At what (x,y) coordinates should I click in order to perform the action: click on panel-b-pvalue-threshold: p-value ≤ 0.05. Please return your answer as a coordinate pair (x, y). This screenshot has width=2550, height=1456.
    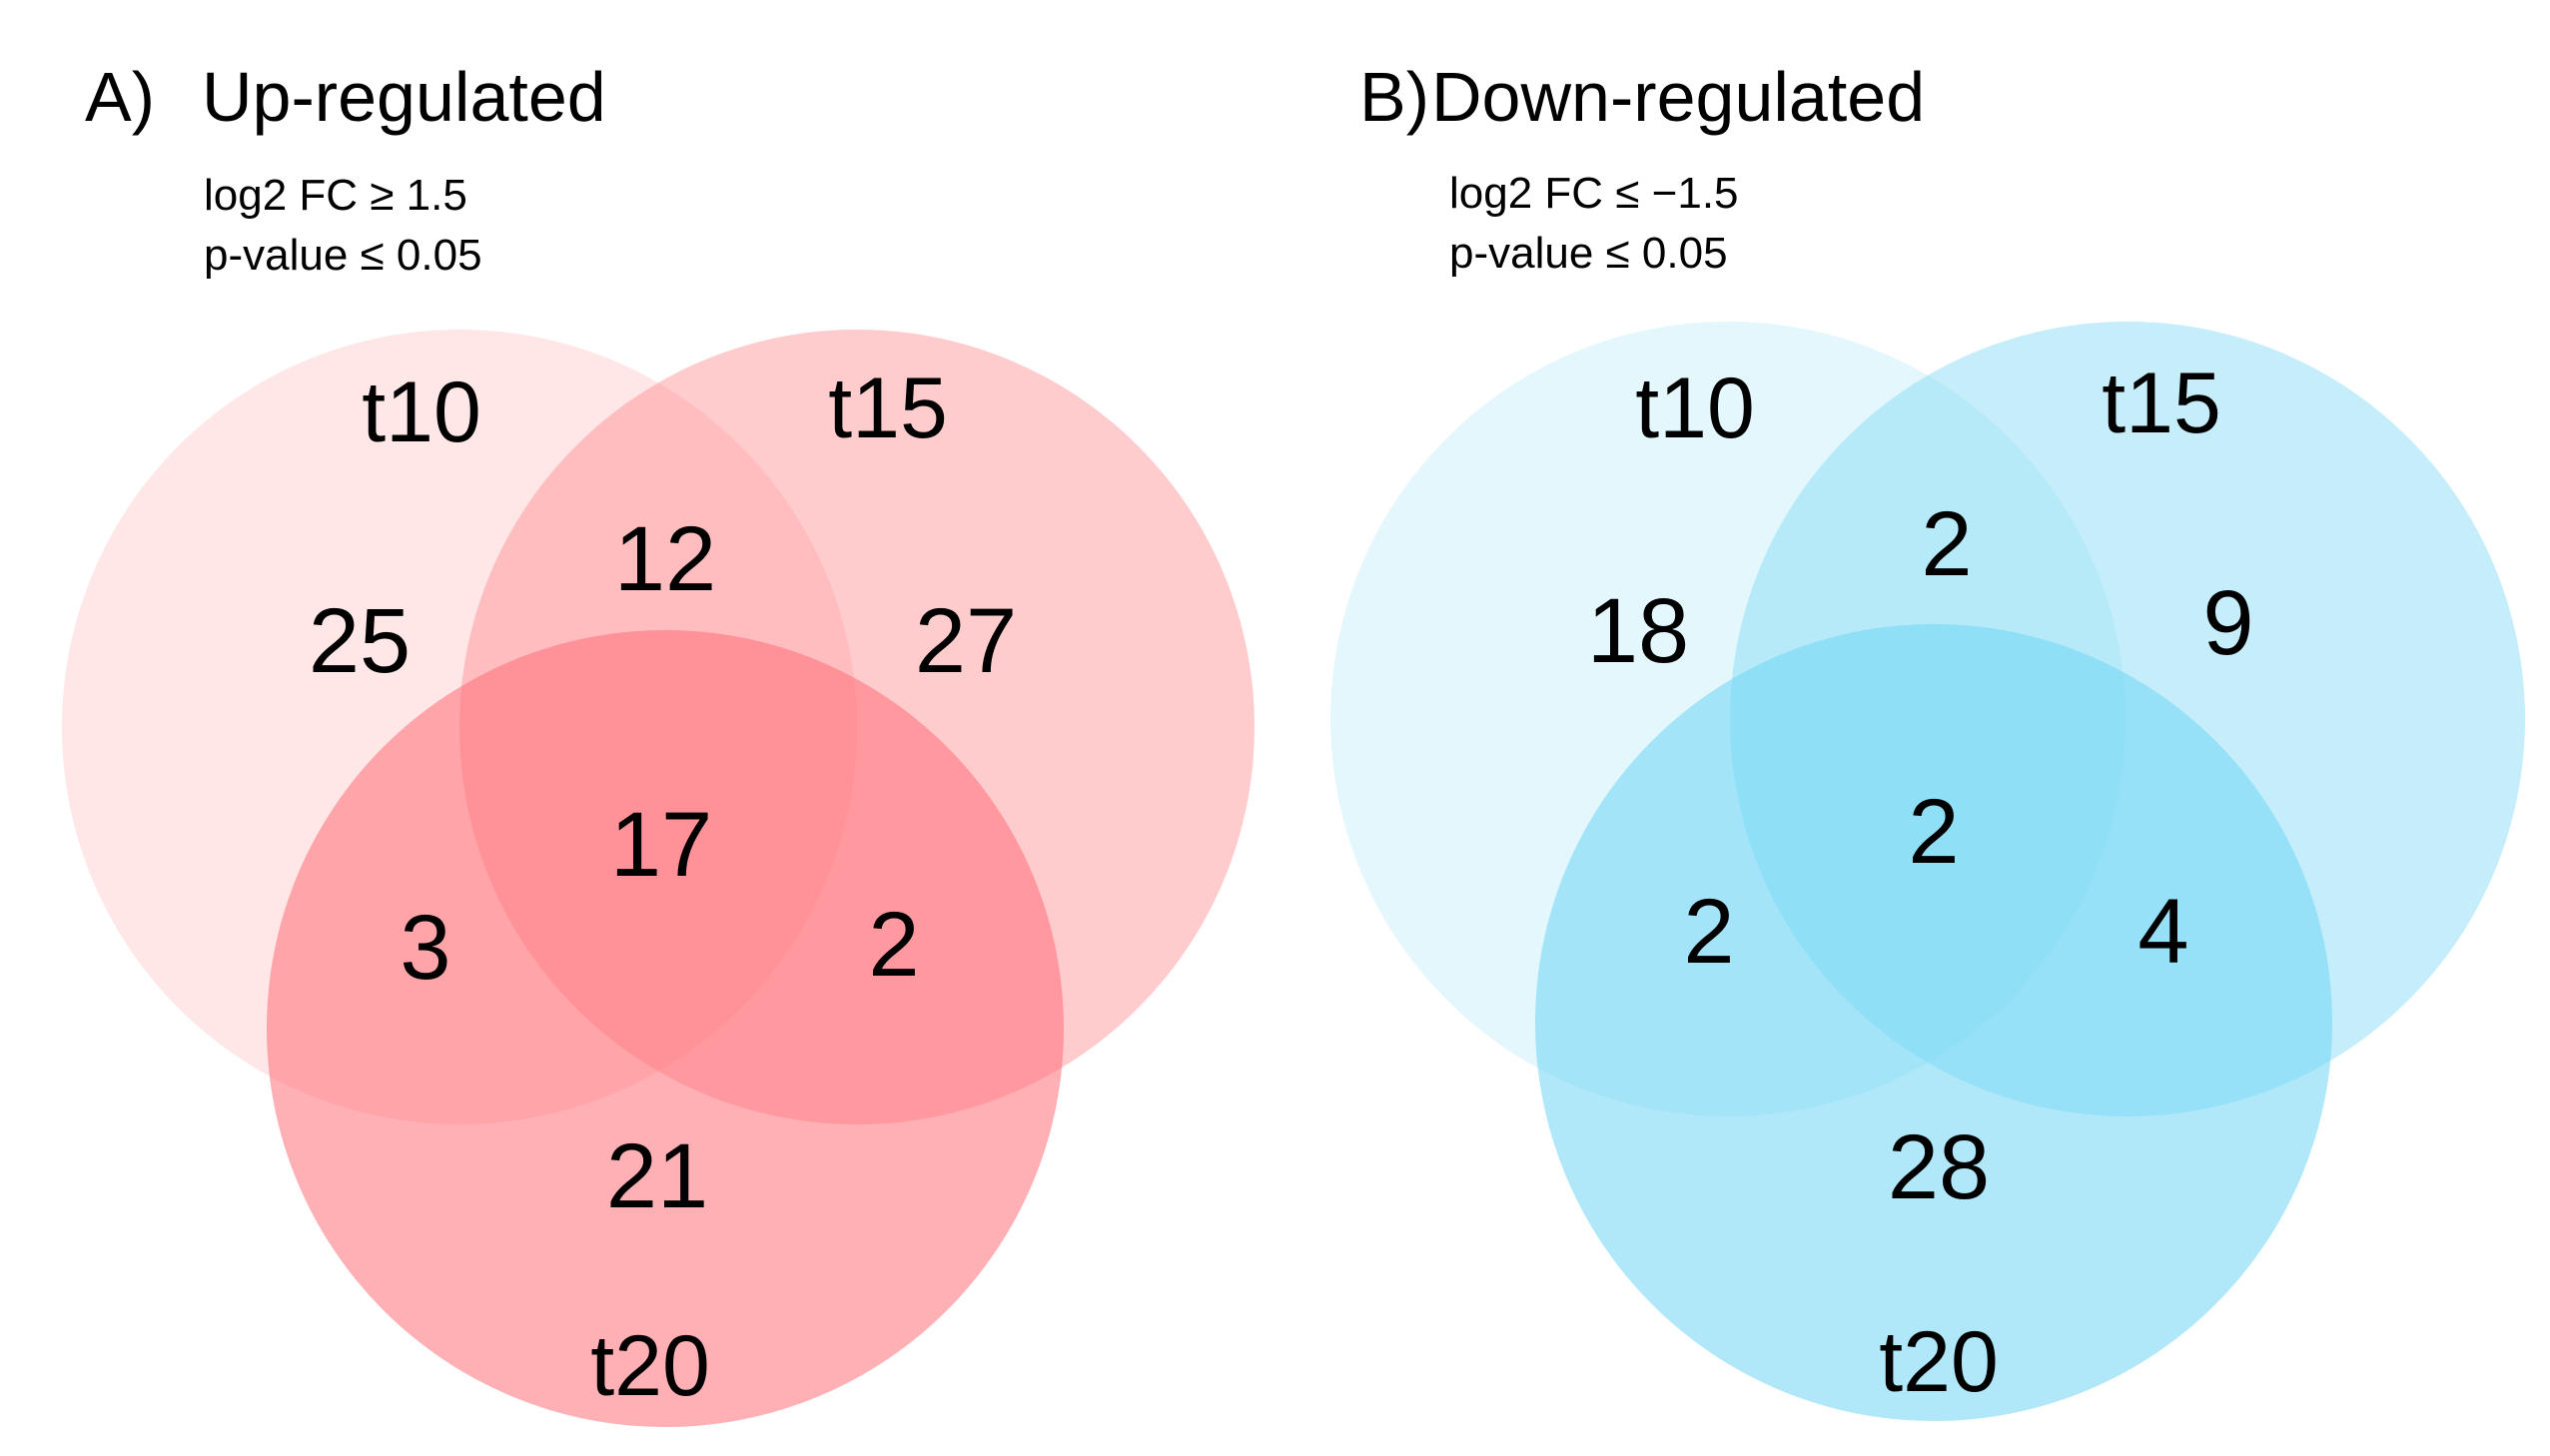
    Looking at the image, I should click on (1589, 253).